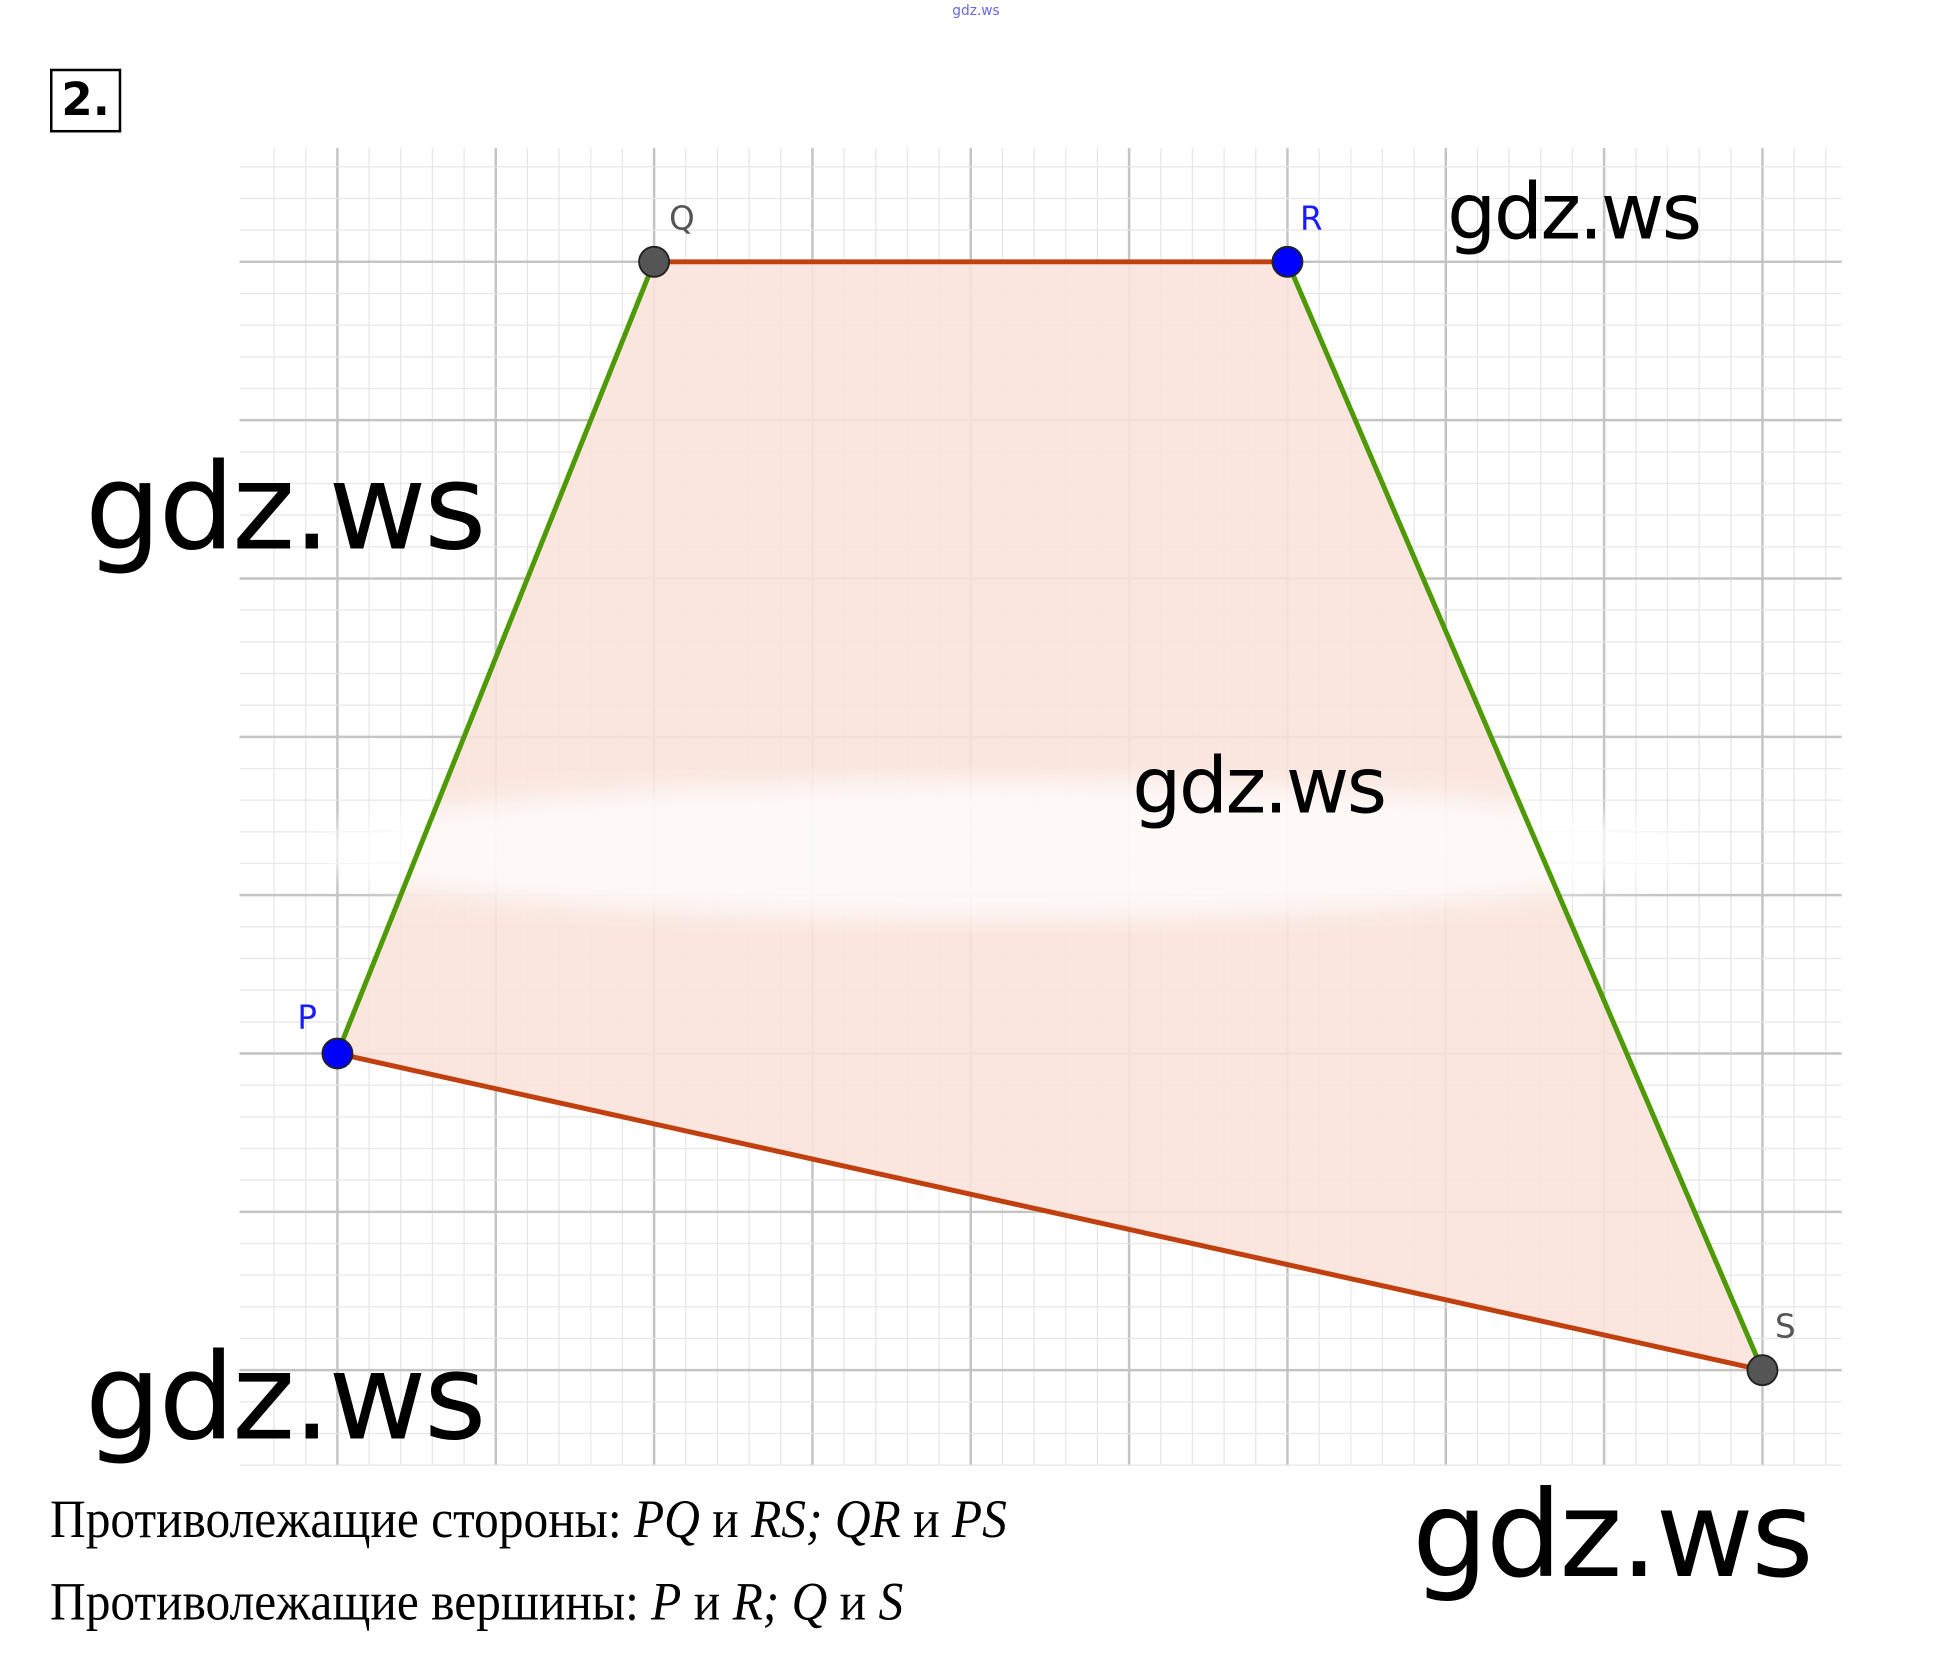 This screenshot has width=1937, height=1666. I want to click on side-ps: PS, so click(979, 1520).